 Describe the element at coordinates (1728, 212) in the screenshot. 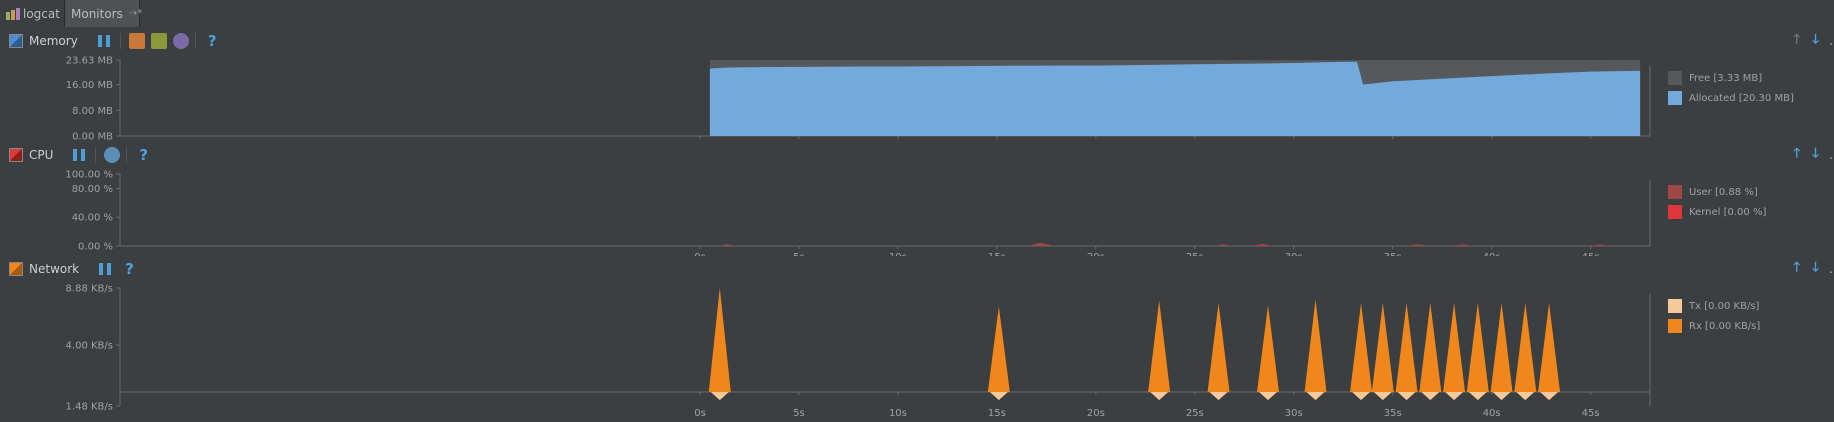

I see `legend-kernel-label: Kernel [0.00 %]` at that location.